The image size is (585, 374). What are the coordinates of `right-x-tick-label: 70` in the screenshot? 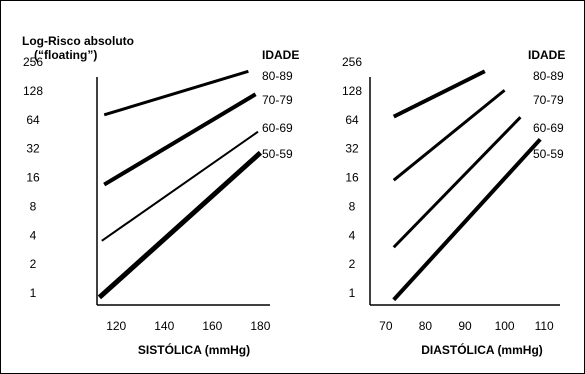 It's located at (386, 326).